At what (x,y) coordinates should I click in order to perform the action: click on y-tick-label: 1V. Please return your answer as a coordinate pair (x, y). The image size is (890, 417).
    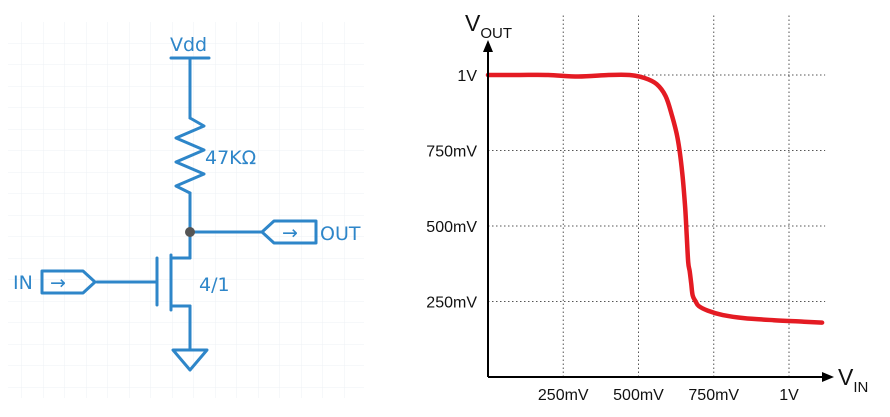
    Looking at the image, I should click on (467, 76).